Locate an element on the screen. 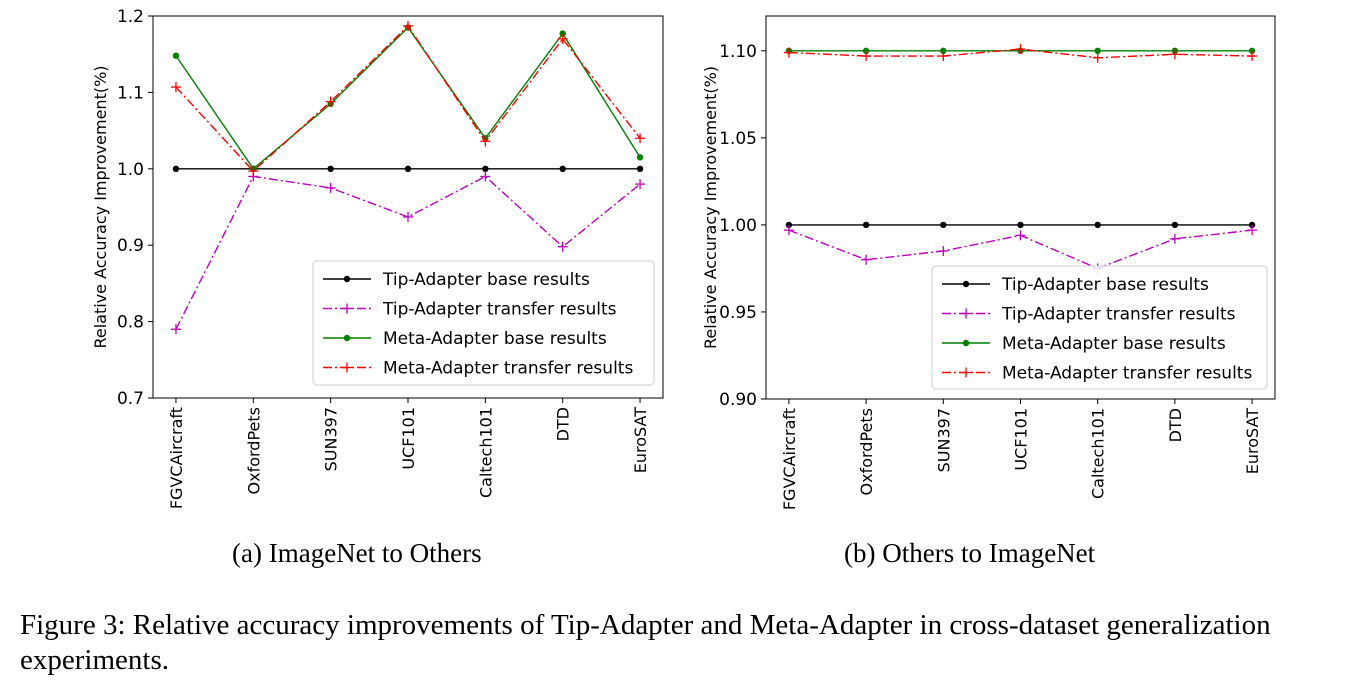  subcaption-a-text: ImageNet to Others is located at coordinates (375, 553).